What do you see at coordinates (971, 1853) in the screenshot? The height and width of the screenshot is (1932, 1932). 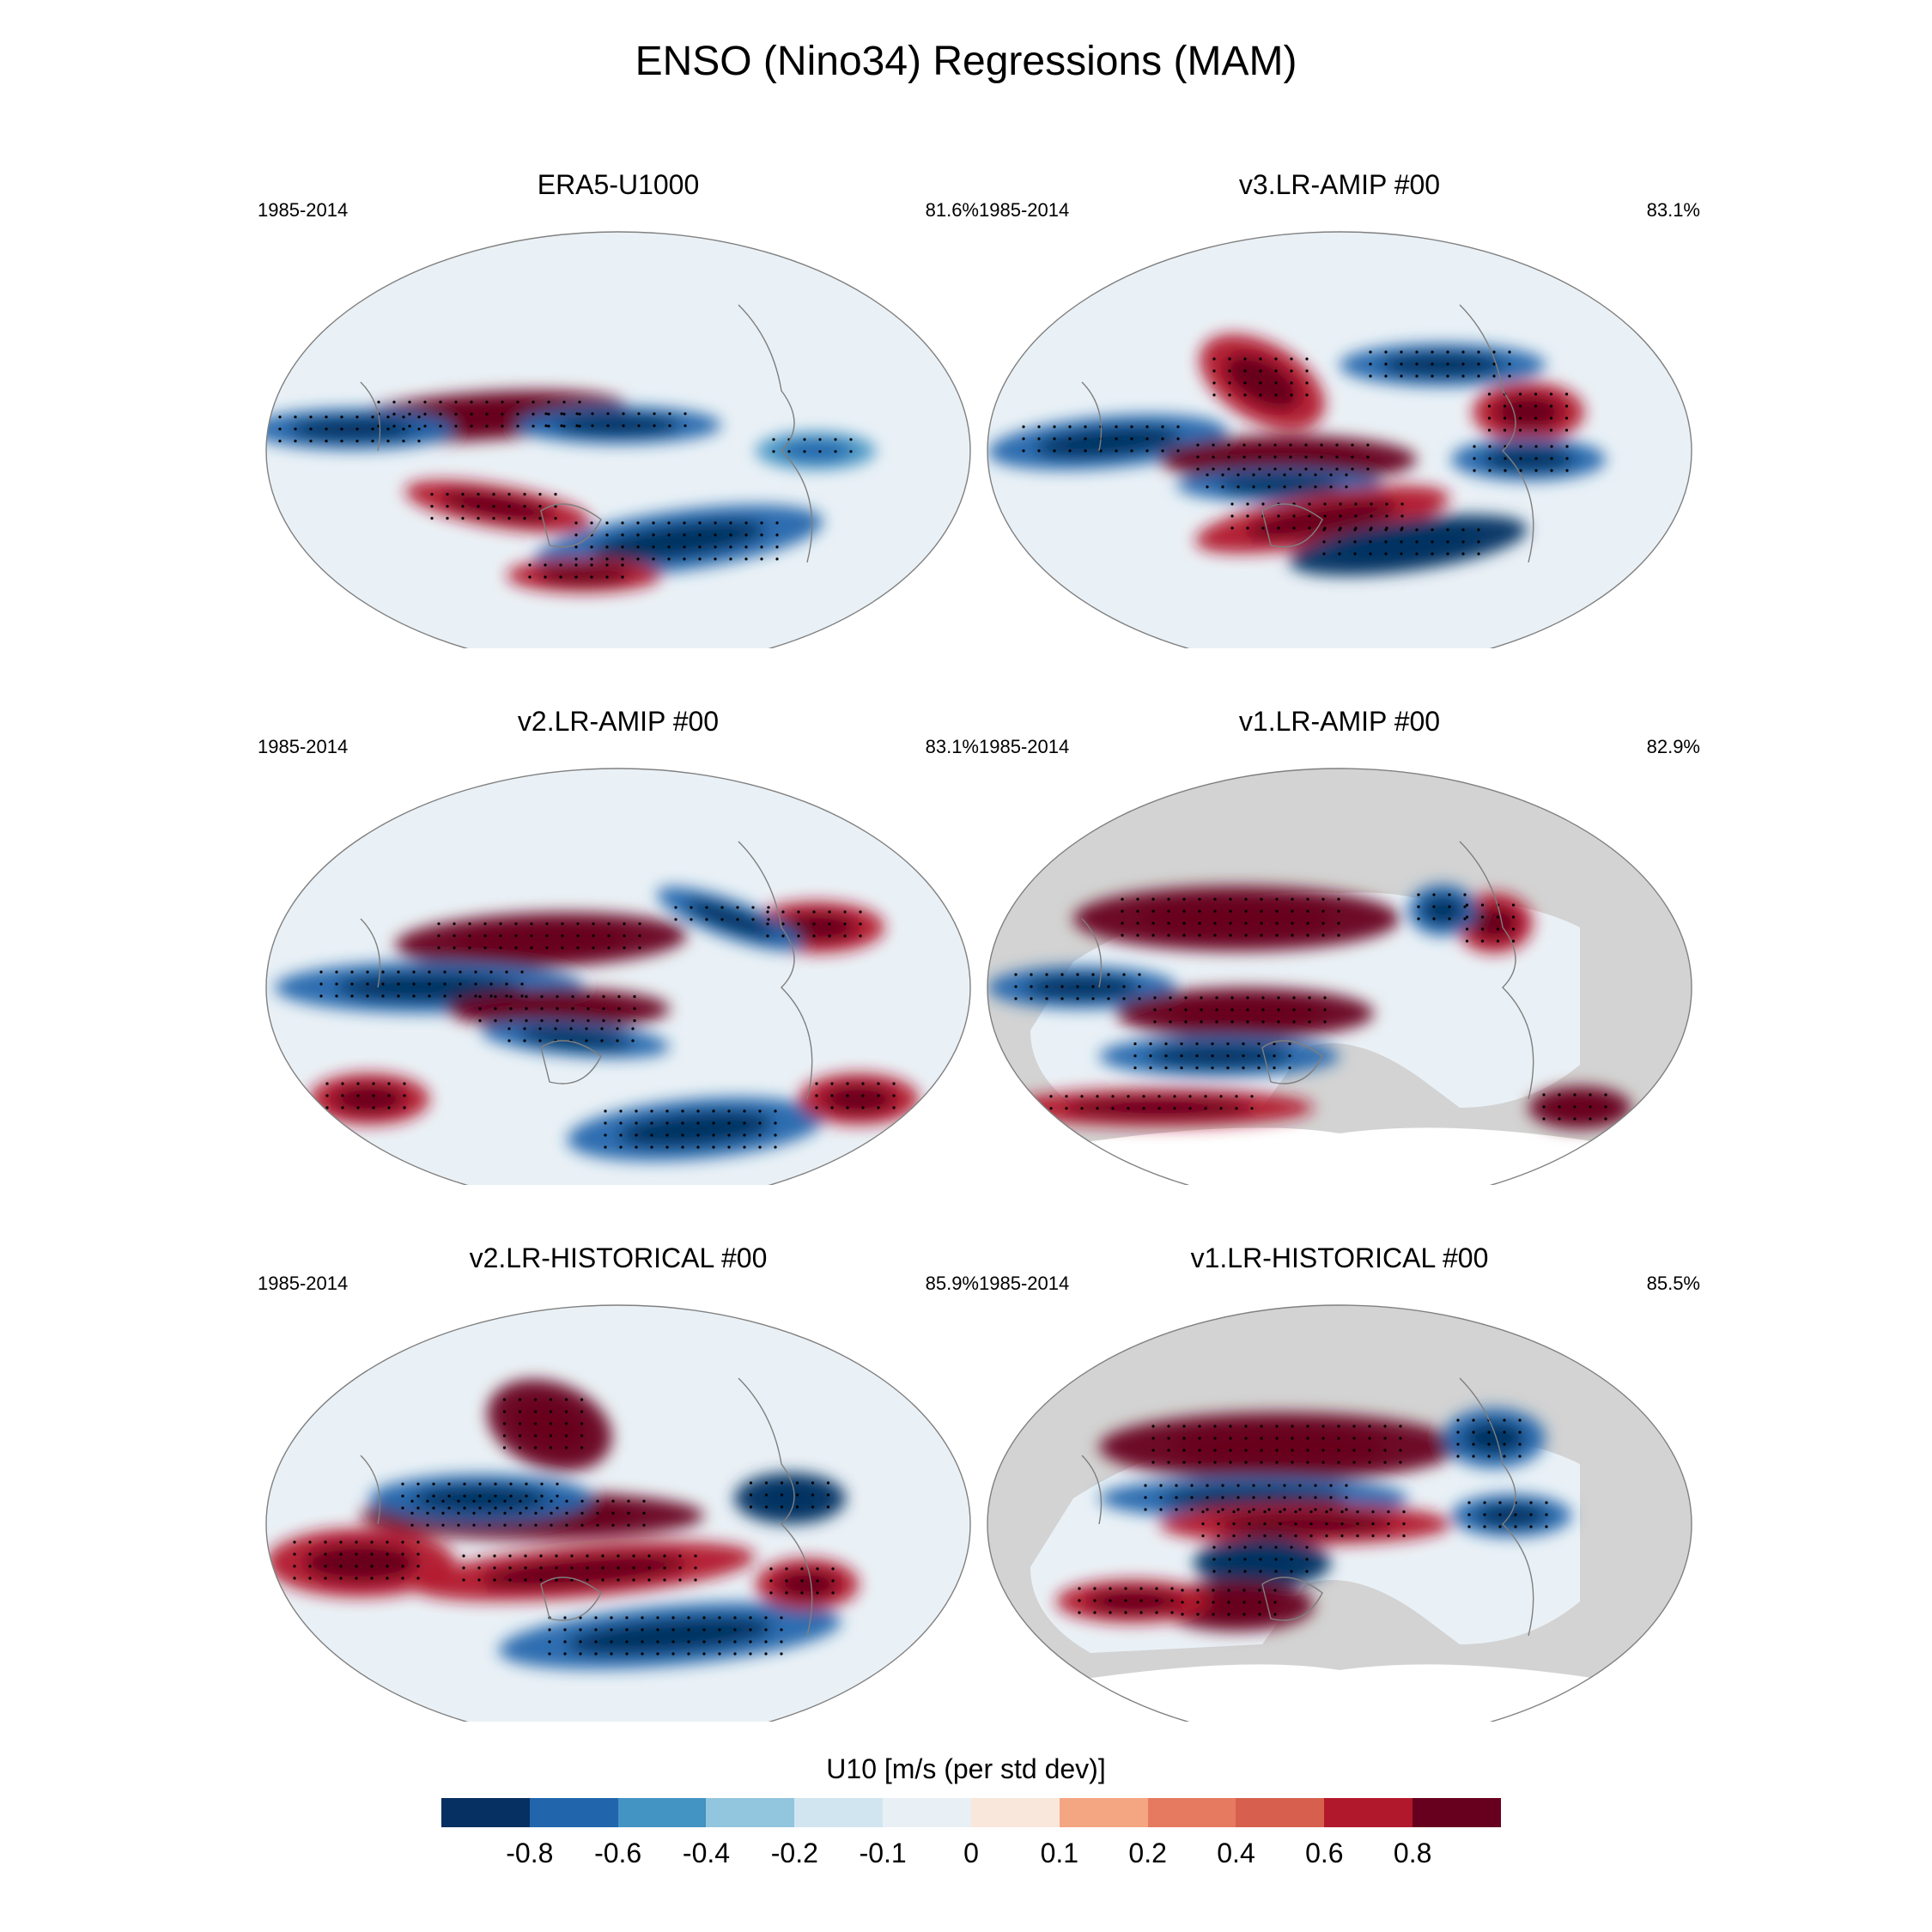 I see `colorbar-tick-label: 0` at bounding box center [971, 1853].